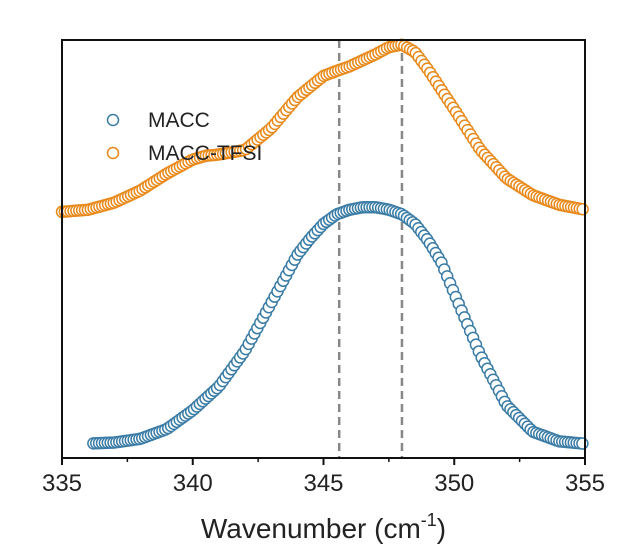 The width and height of the screenshot is (621, 546). What do you see at coordinates (184, 137) in the screenshot?
I see `legend: MACC MACC-TFSI` at bounding box center [184, 137].